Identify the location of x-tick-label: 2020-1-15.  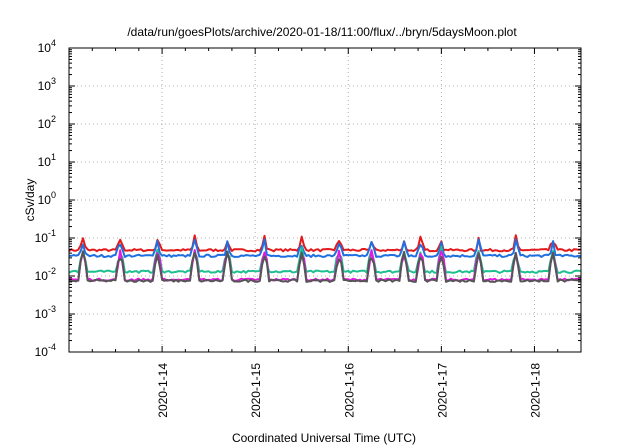
(256, 390).